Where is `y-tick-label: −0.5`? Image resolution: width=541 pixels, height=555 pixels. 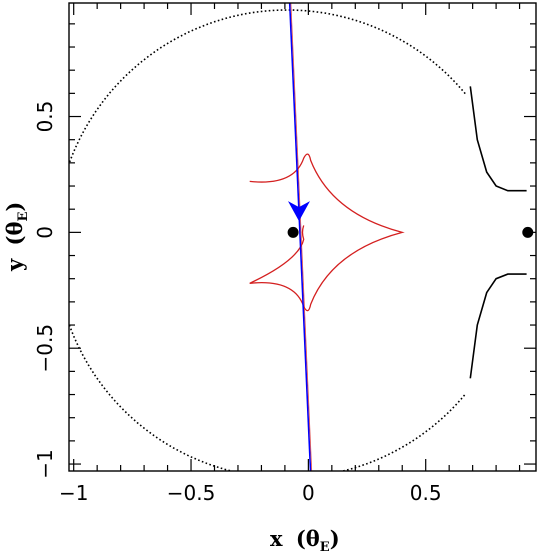
y-tick-label: −0.5 is located at coordinates (45, 348).